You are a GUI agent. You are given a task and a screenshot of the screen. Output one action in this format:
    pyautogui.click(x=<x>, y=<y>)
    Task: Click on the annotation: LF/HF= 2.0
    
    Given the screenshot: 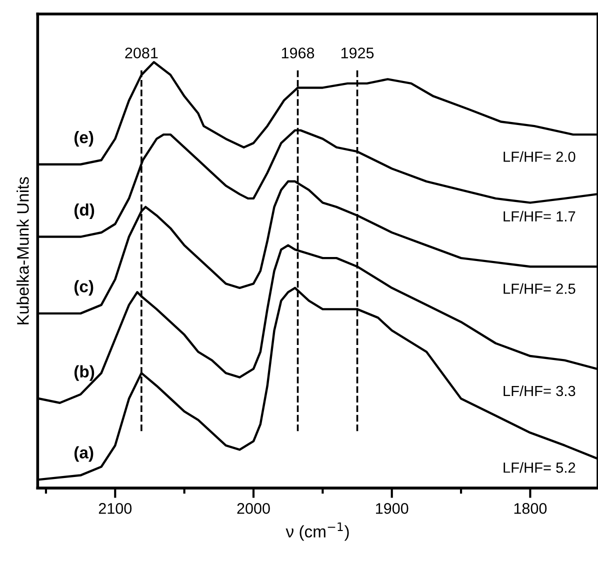 What is the action you would take?
    pyautogui.click(x=540, y=156)
    